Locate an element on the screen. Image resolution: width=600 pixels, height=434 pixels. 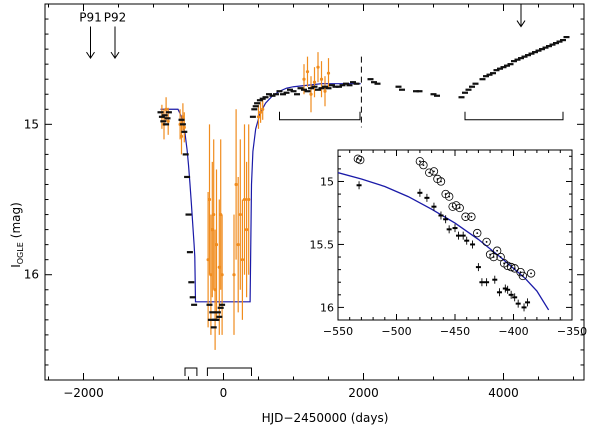
annotation-label: FLAMES is located at coordinates (521, 1).